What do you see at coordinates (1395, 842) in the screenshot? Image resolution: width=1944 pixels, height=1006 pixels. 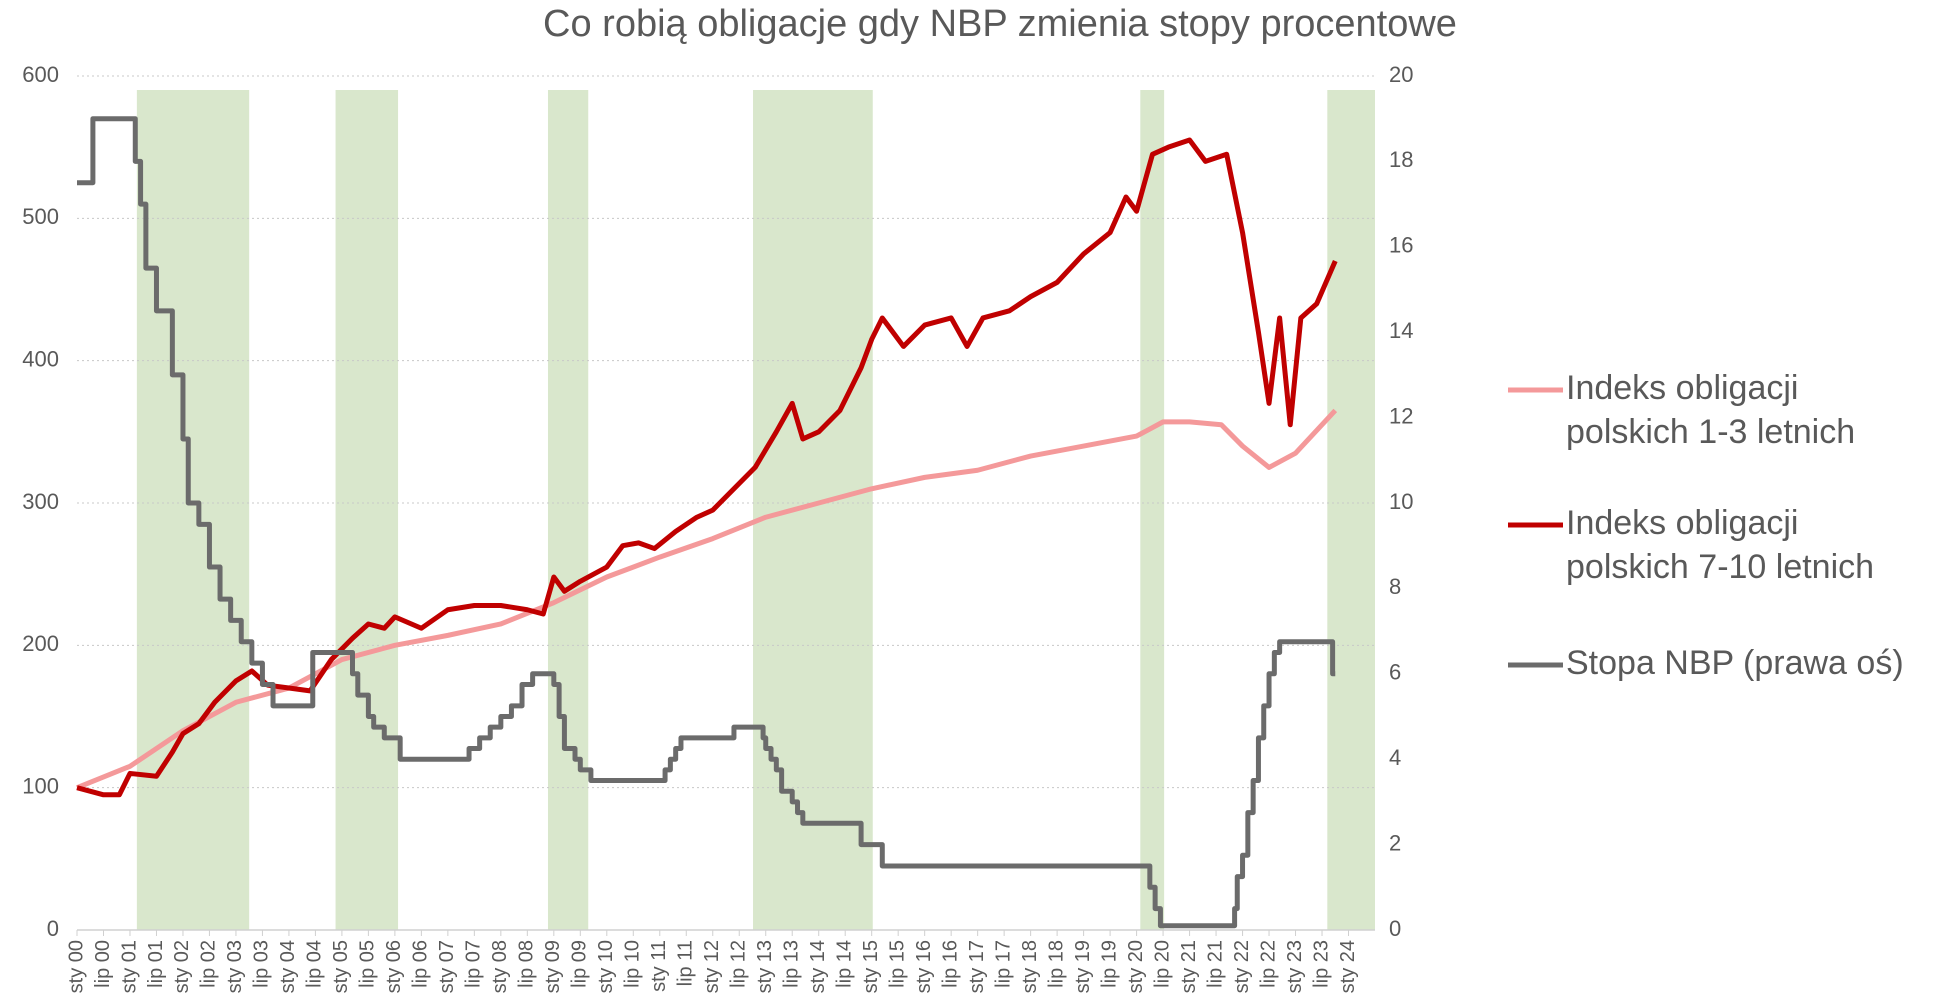 I see `y2-tick-label: 2` at bounding box center [1395, 842].